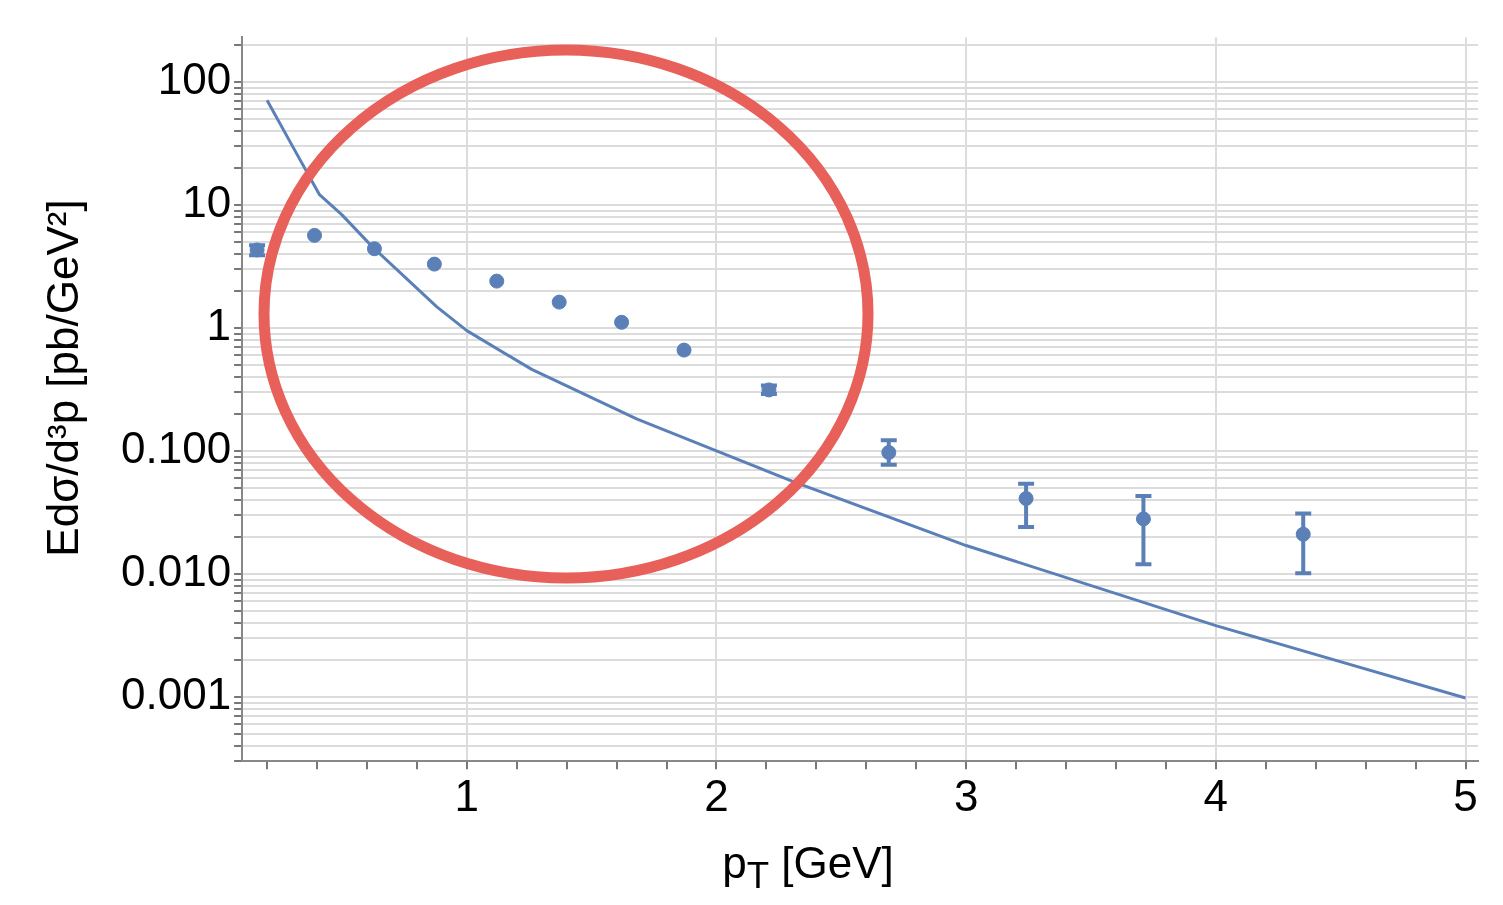 The image size is (1503, 905). Describe the element at coordinates (219, 325) in the screenshot. I see `y-tick-label: 1` at that location.